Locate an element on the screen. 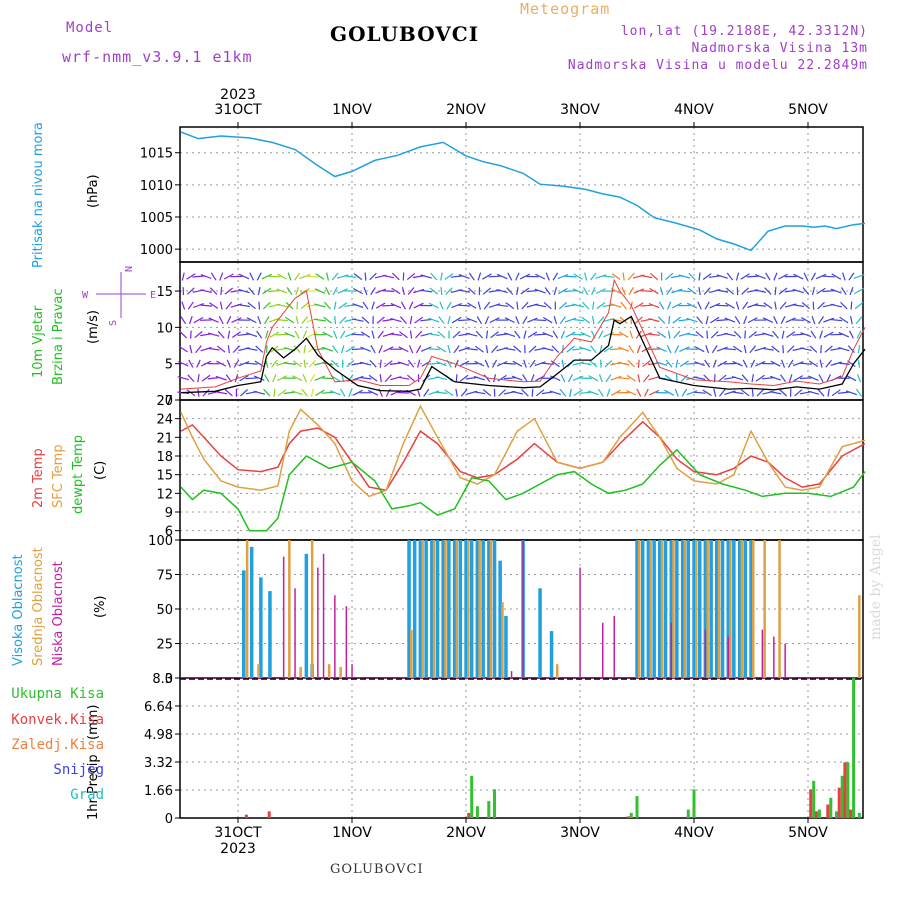 The image size is (900, 900). y-tick-label: 0 is located at coordinates (169, 679).